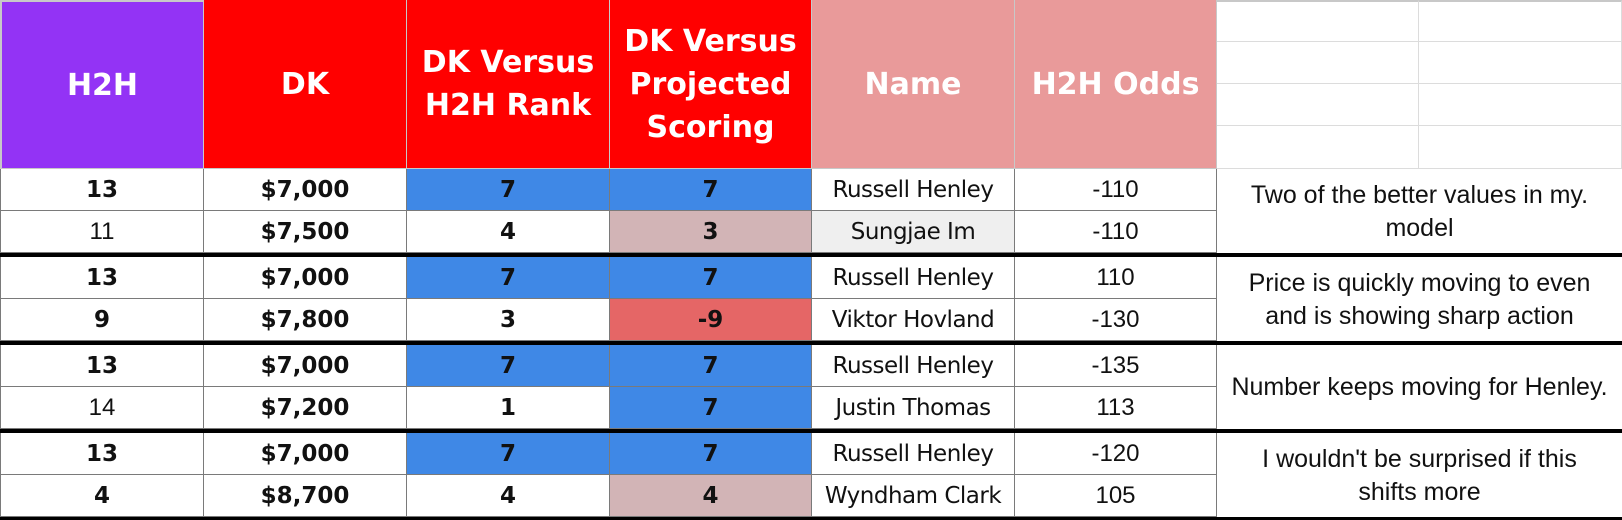 The width and height of the screenshot is (1622, 520). Describe the element at coordinates (508, 84) in the screenshot. I see `header-dk-versus-h2h-rank: DK Versus H2H Rank` at that location.